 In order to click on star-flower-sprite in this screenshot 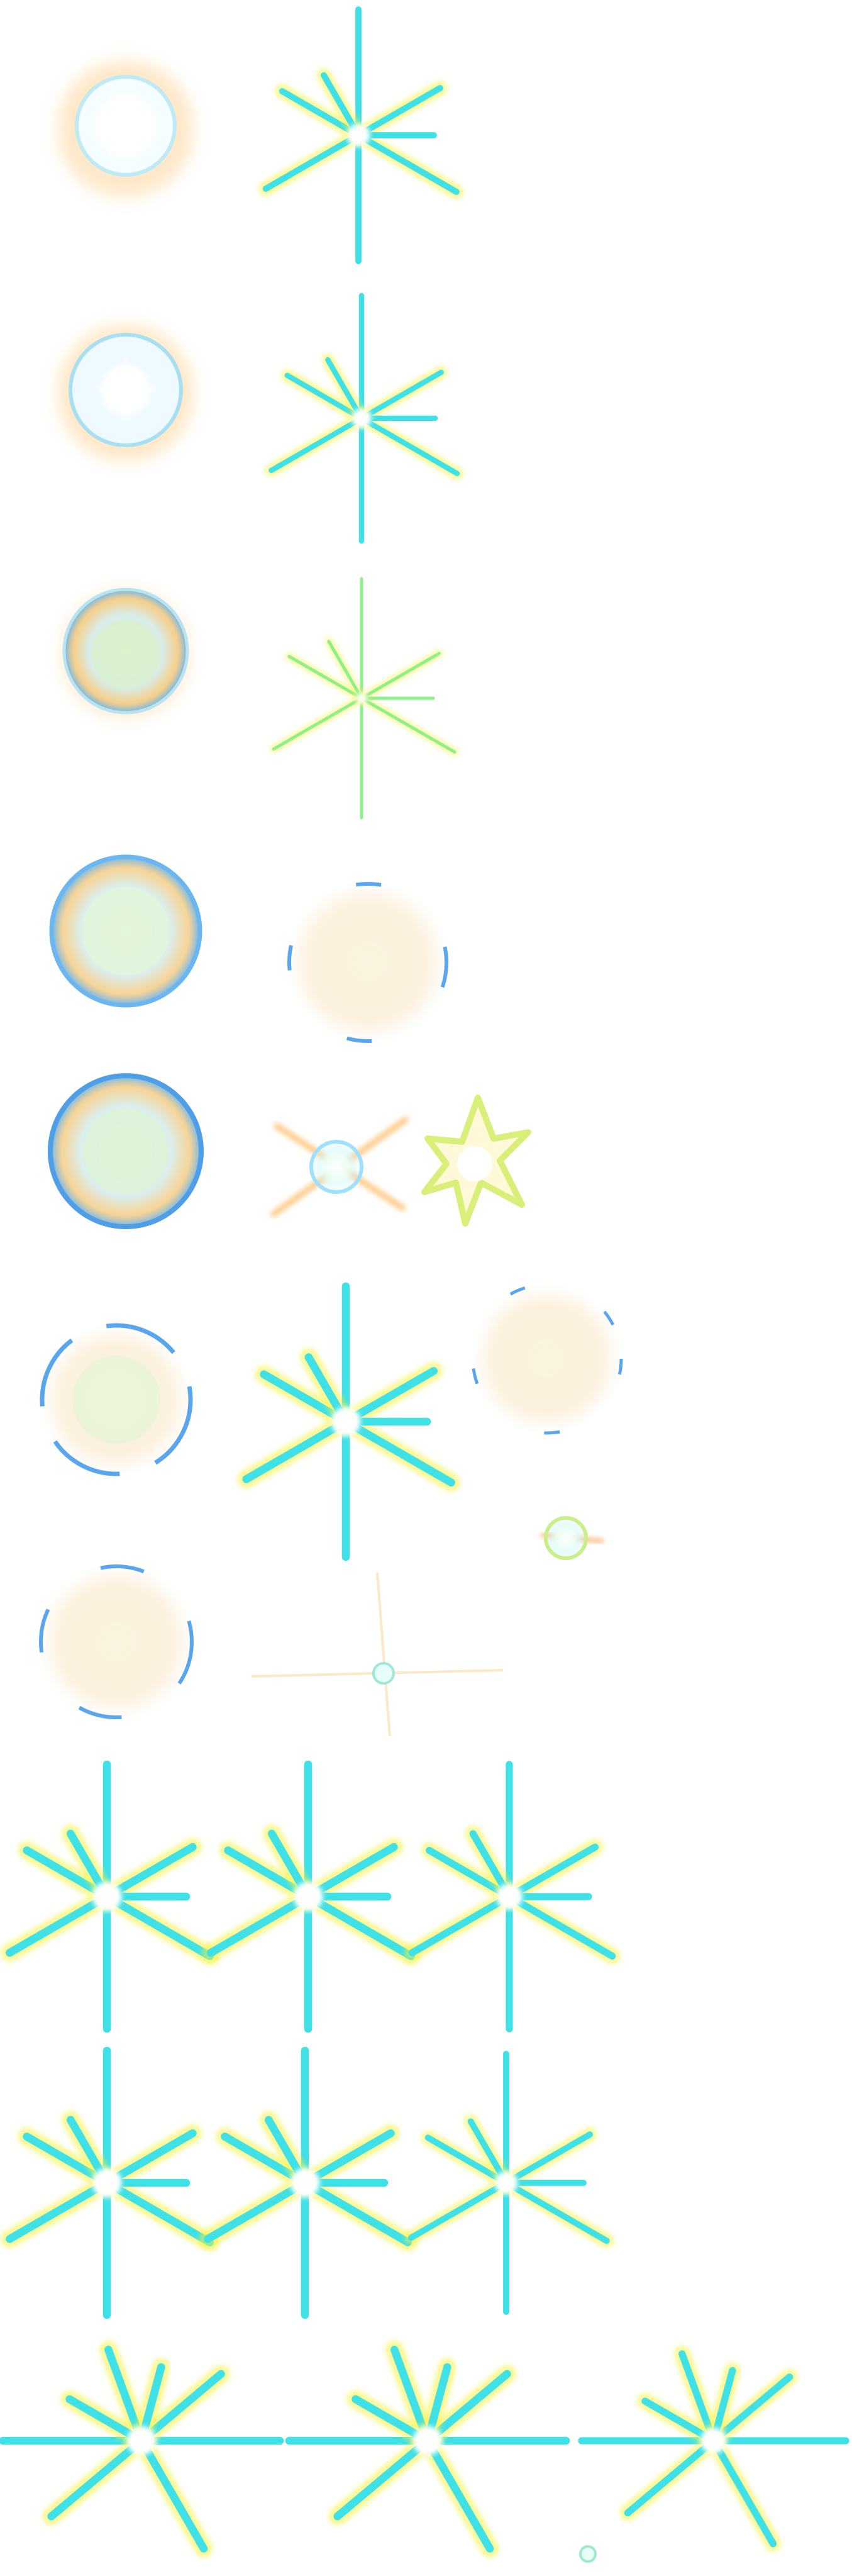, I will do `click(476, 1161)`.